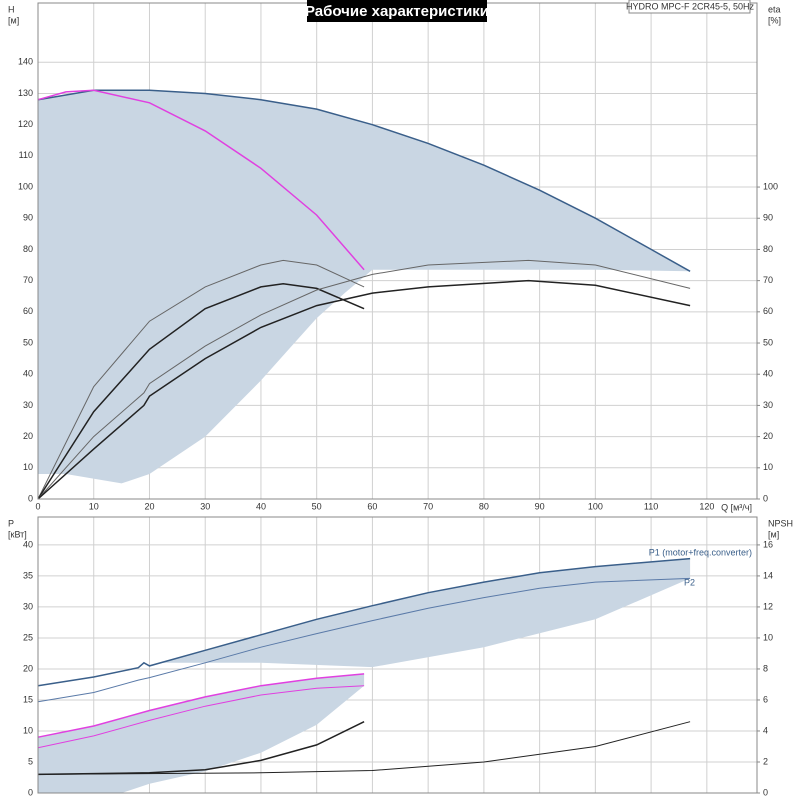  What do you see at coordinates (768, 606) in the screenshot?
I see `y2-tick-label: 12` at bounding box center [768, 606].